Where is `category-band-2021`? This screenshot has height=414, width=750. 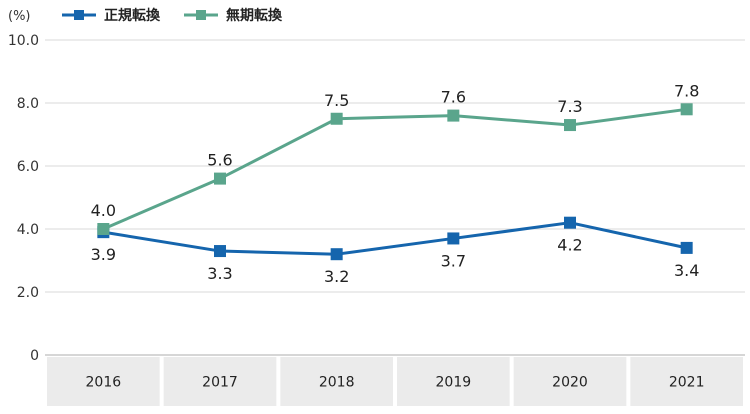 category-band-2021 is located at coordinates (686, 381).